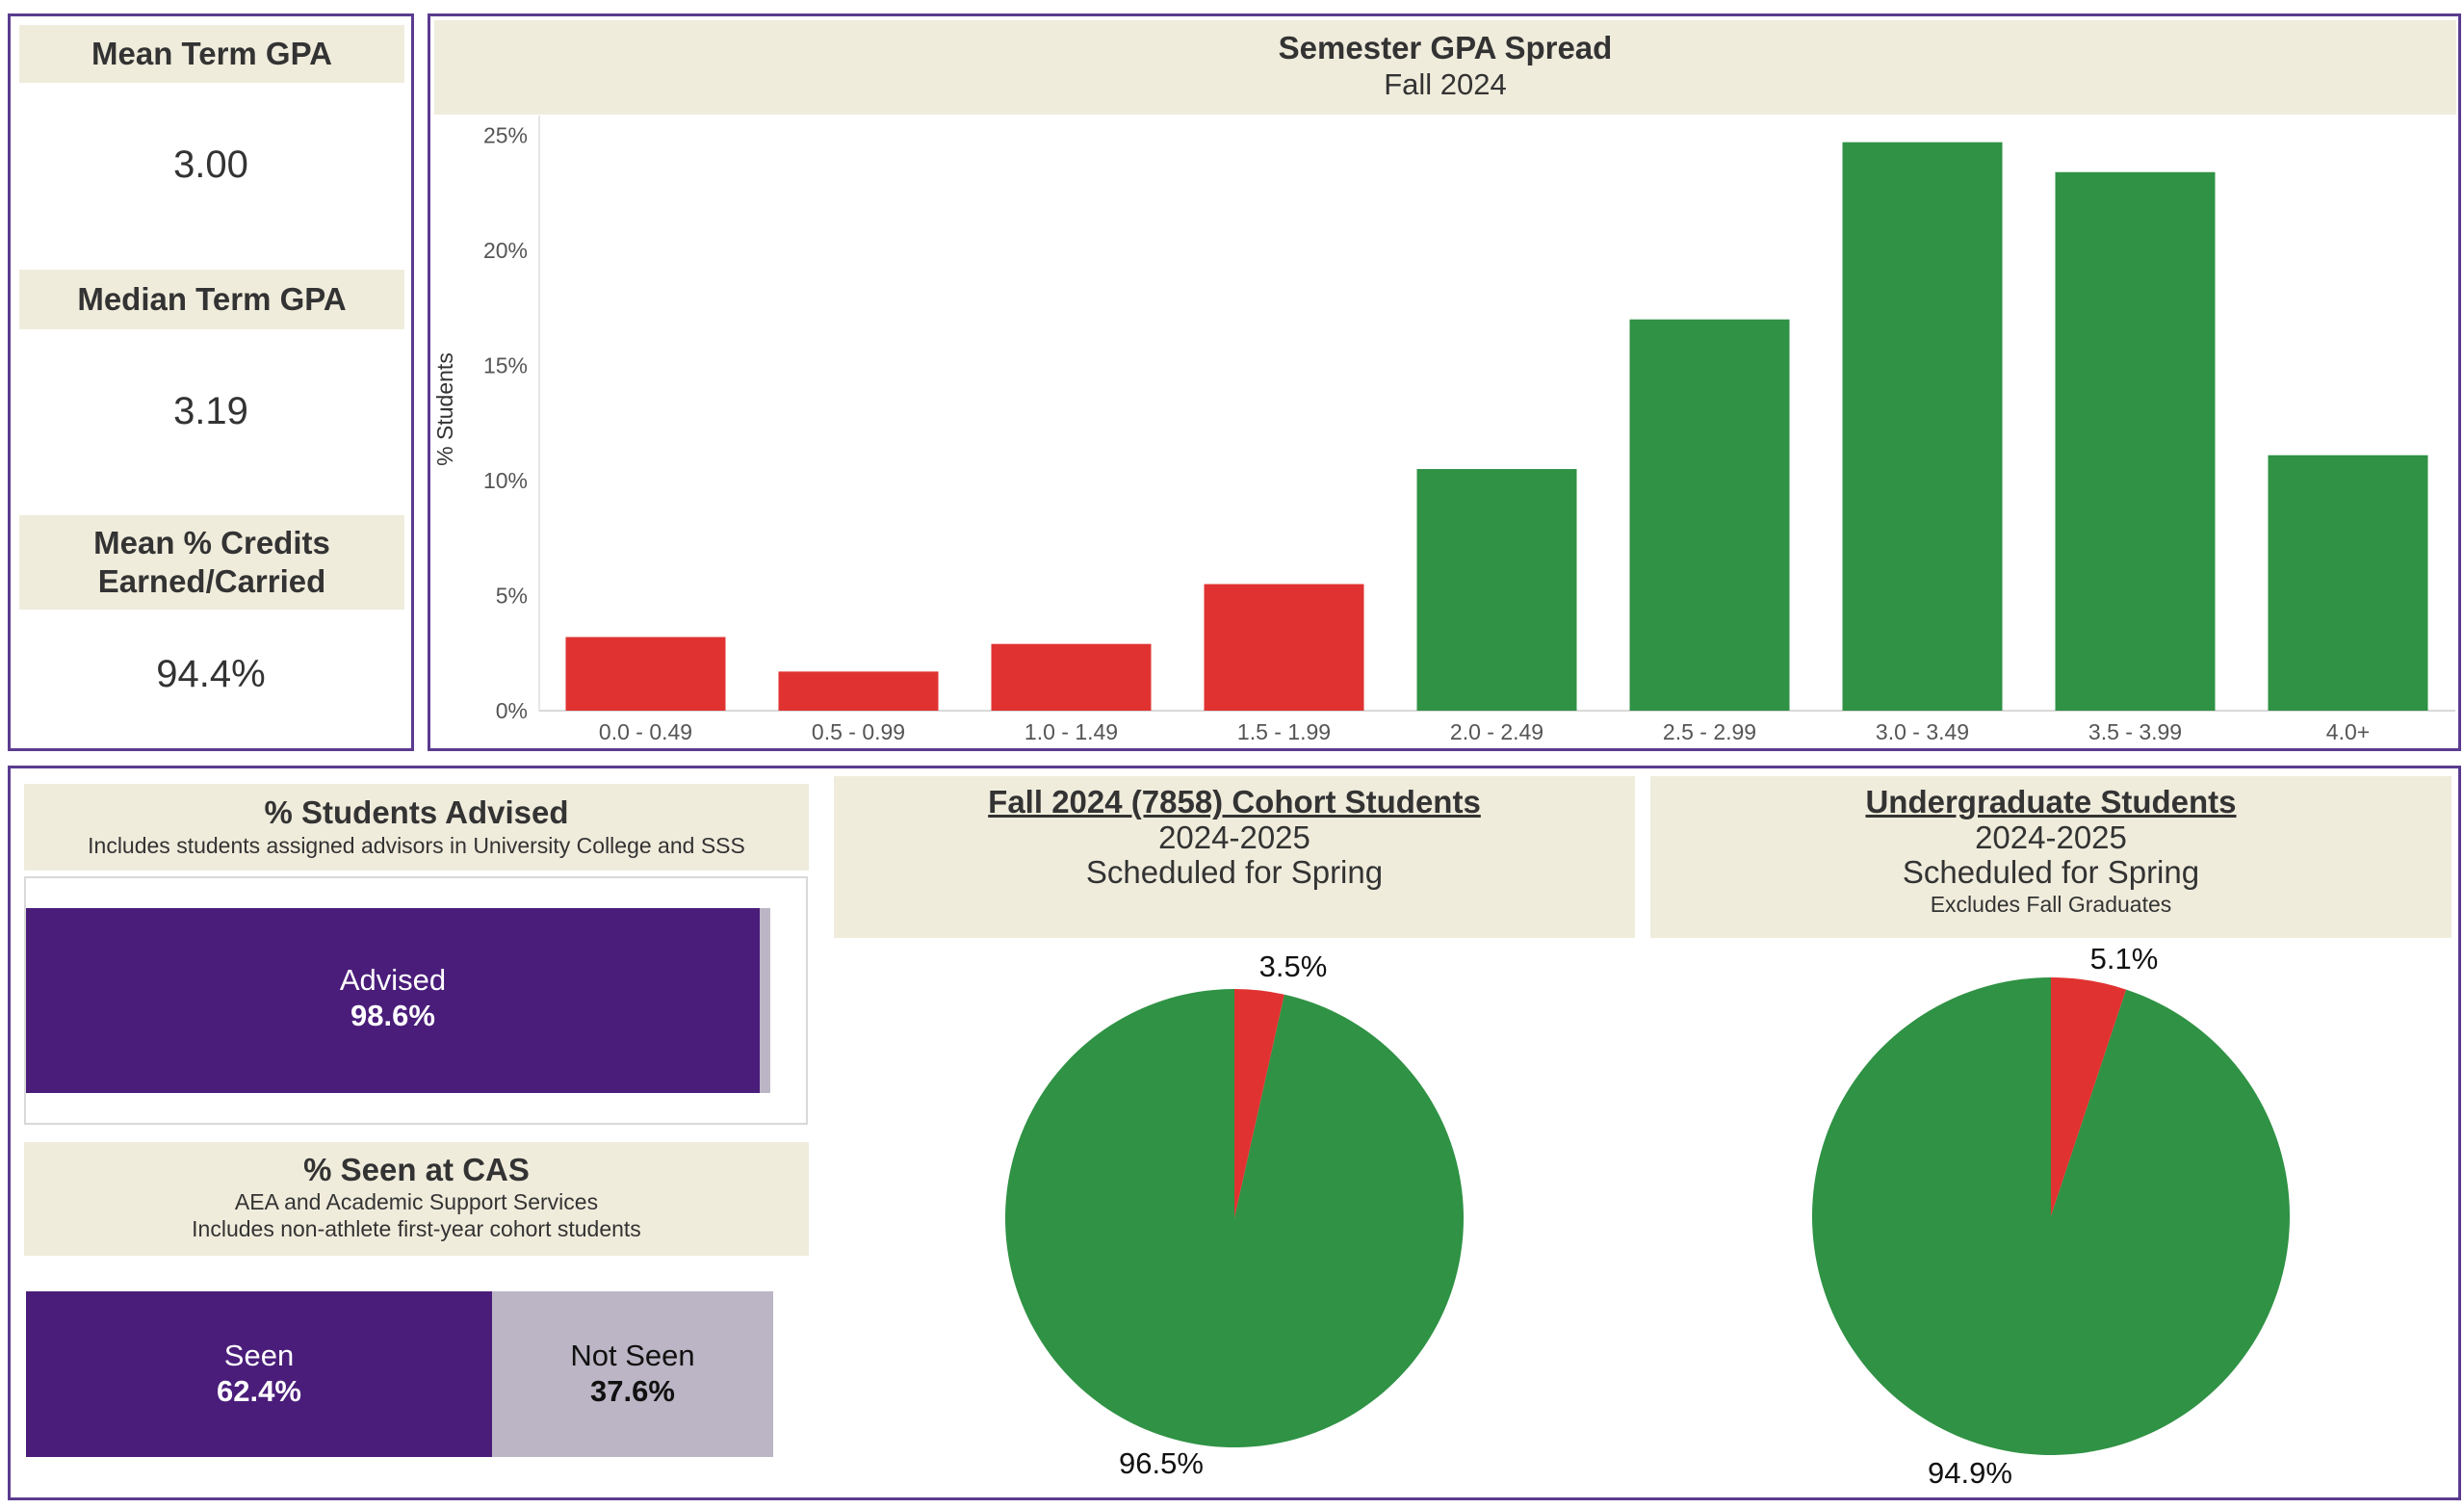 Image resolution: width=2464 pixels, height=1509 pixels. I want to click on undergrad-title: Undergraduate Students, so click(2051, 802).